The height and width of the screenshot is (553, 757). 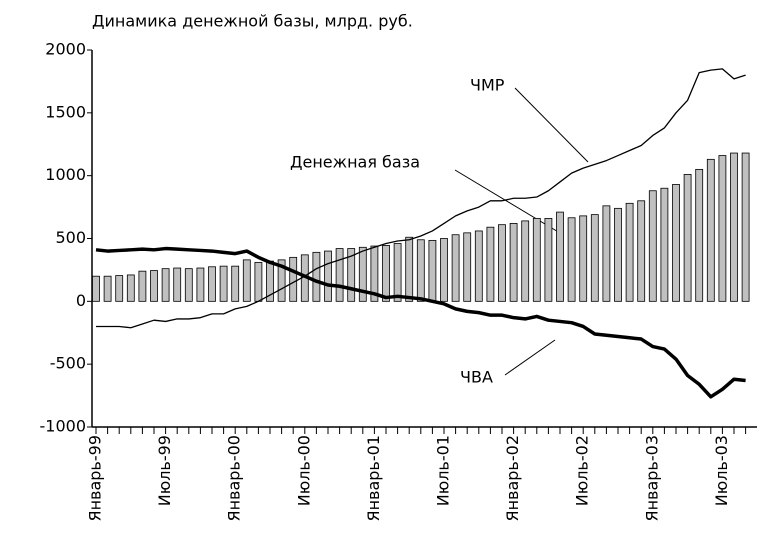 I want to click on y-tick-label: 1500, so click(x=65, y=111).